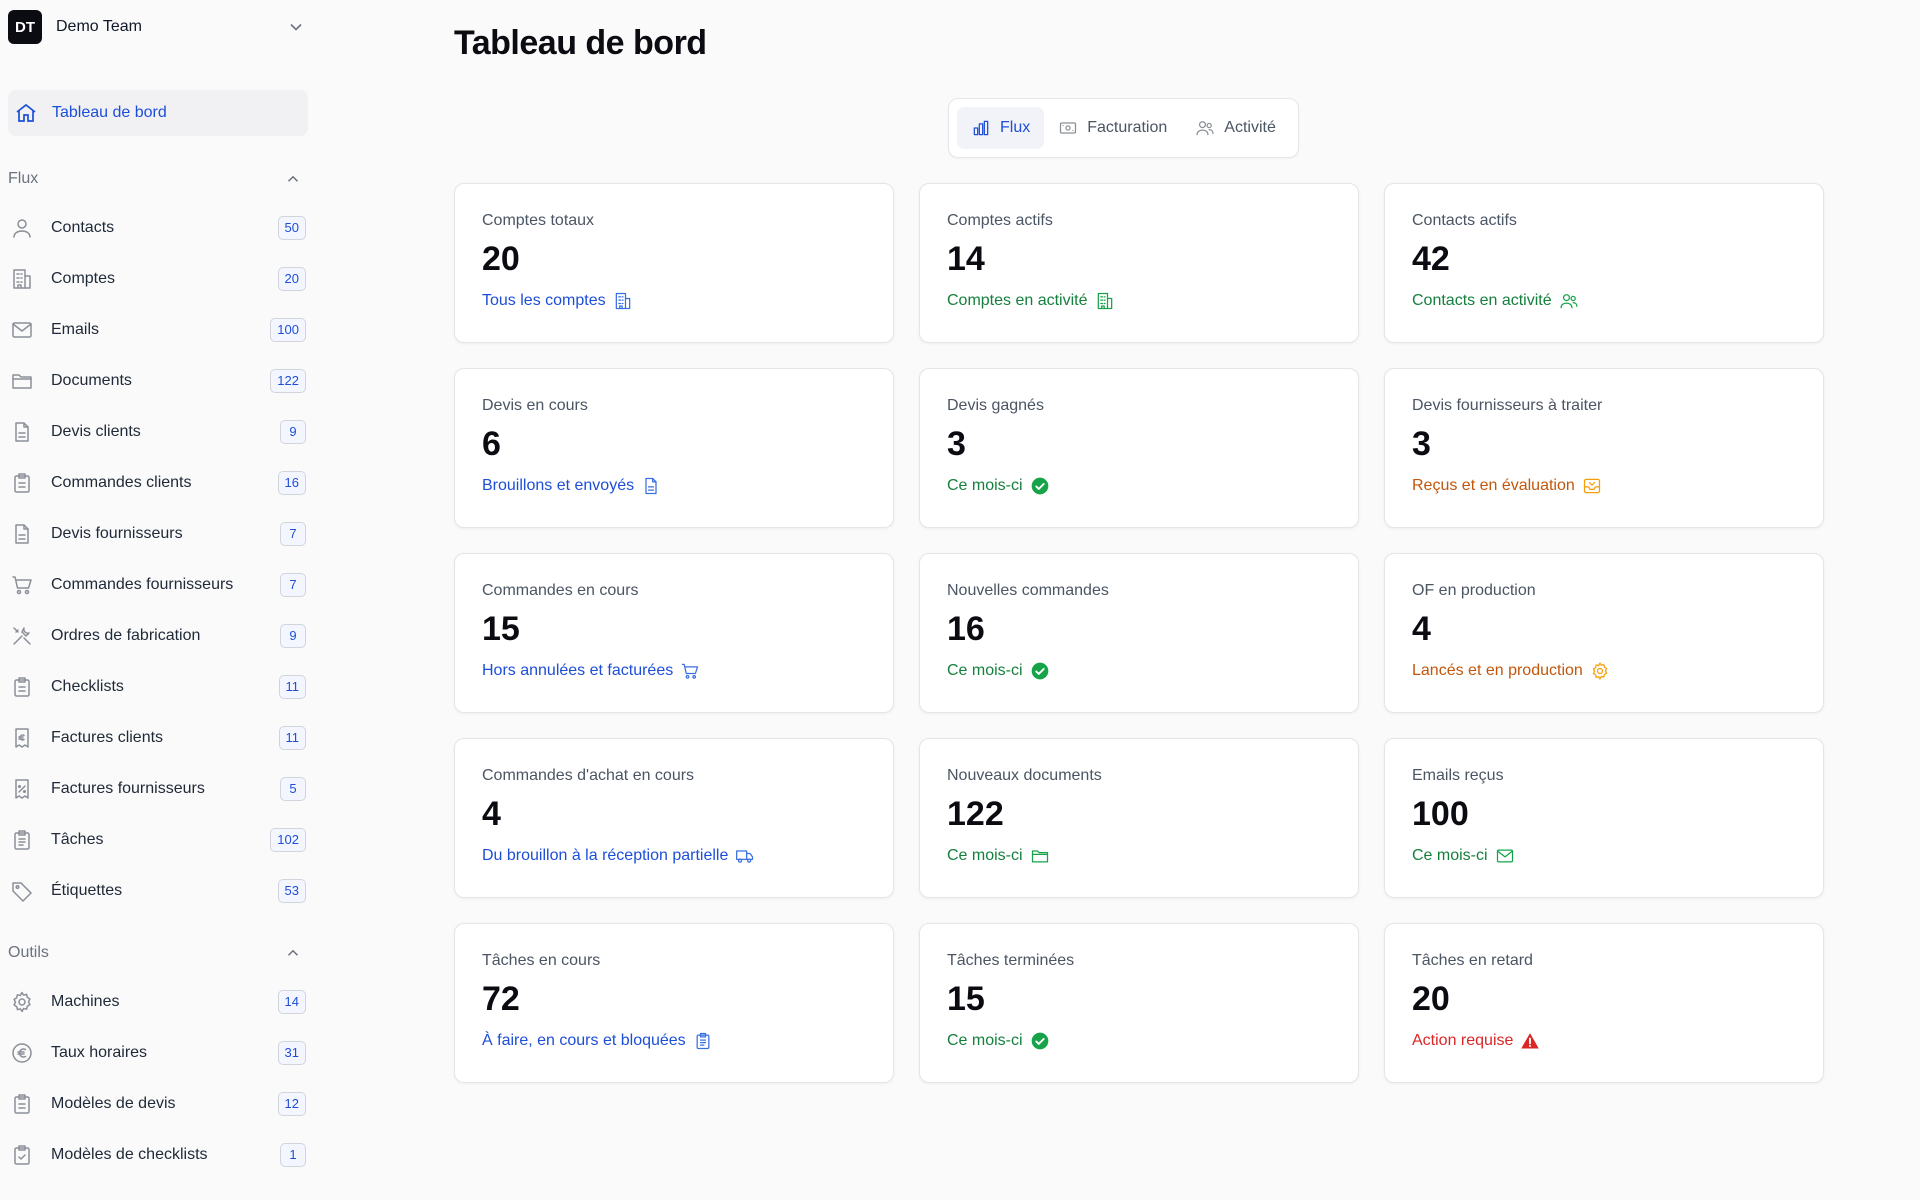 Image resolution: width=1920 pixels, height=1200 pixels. What do you see at coordinates (26, 113) in the screenshot?
I see `home-icon` at bounding box center [26, 113].